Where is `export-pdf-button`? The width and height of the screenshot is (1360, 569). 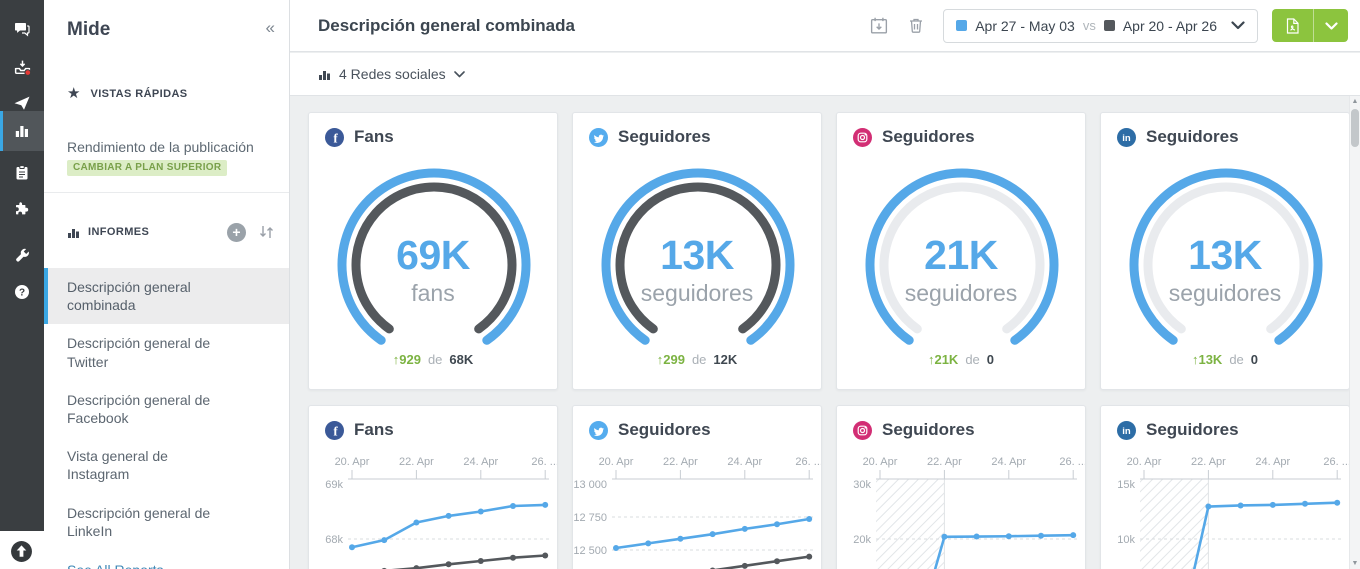 export-pdf-button is located at coordinates (1292, 25).